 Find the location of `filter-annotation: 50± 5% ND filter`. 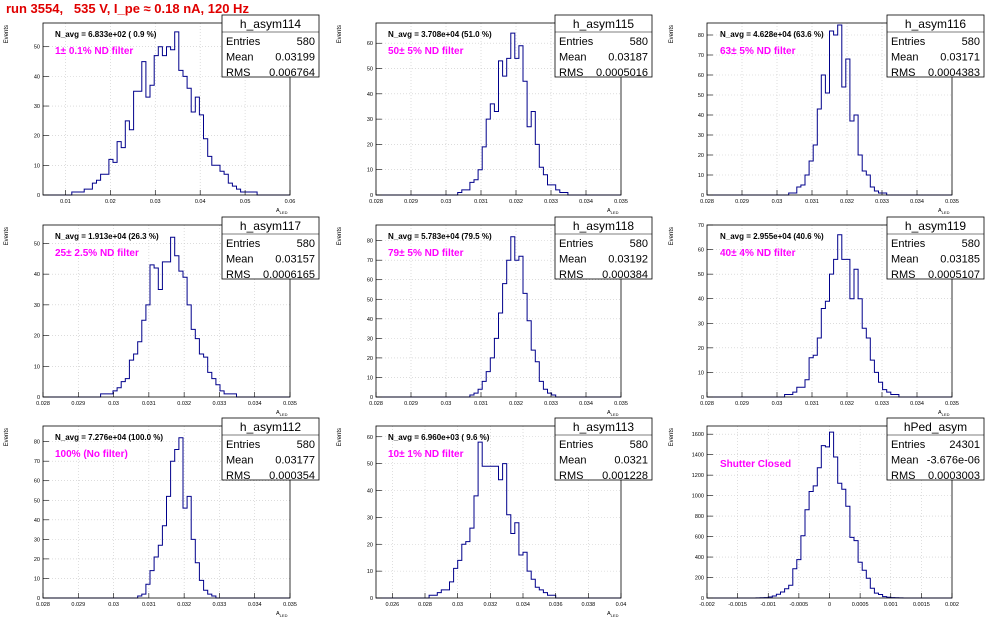

filter-annotation: 50± 5% ND filter is located at coordinates (426, 51).